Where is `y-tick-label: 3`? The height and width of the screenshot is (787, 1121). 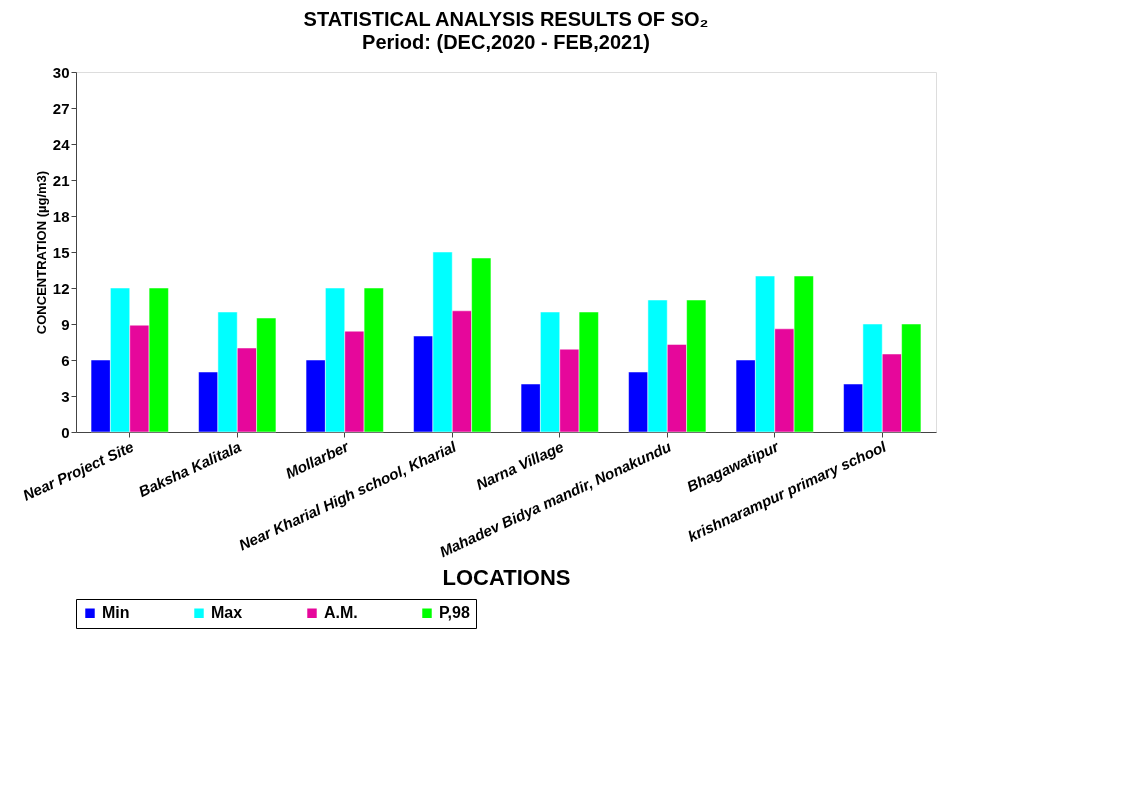 y-tick-label: 3 is located at coordinates (65, 396).